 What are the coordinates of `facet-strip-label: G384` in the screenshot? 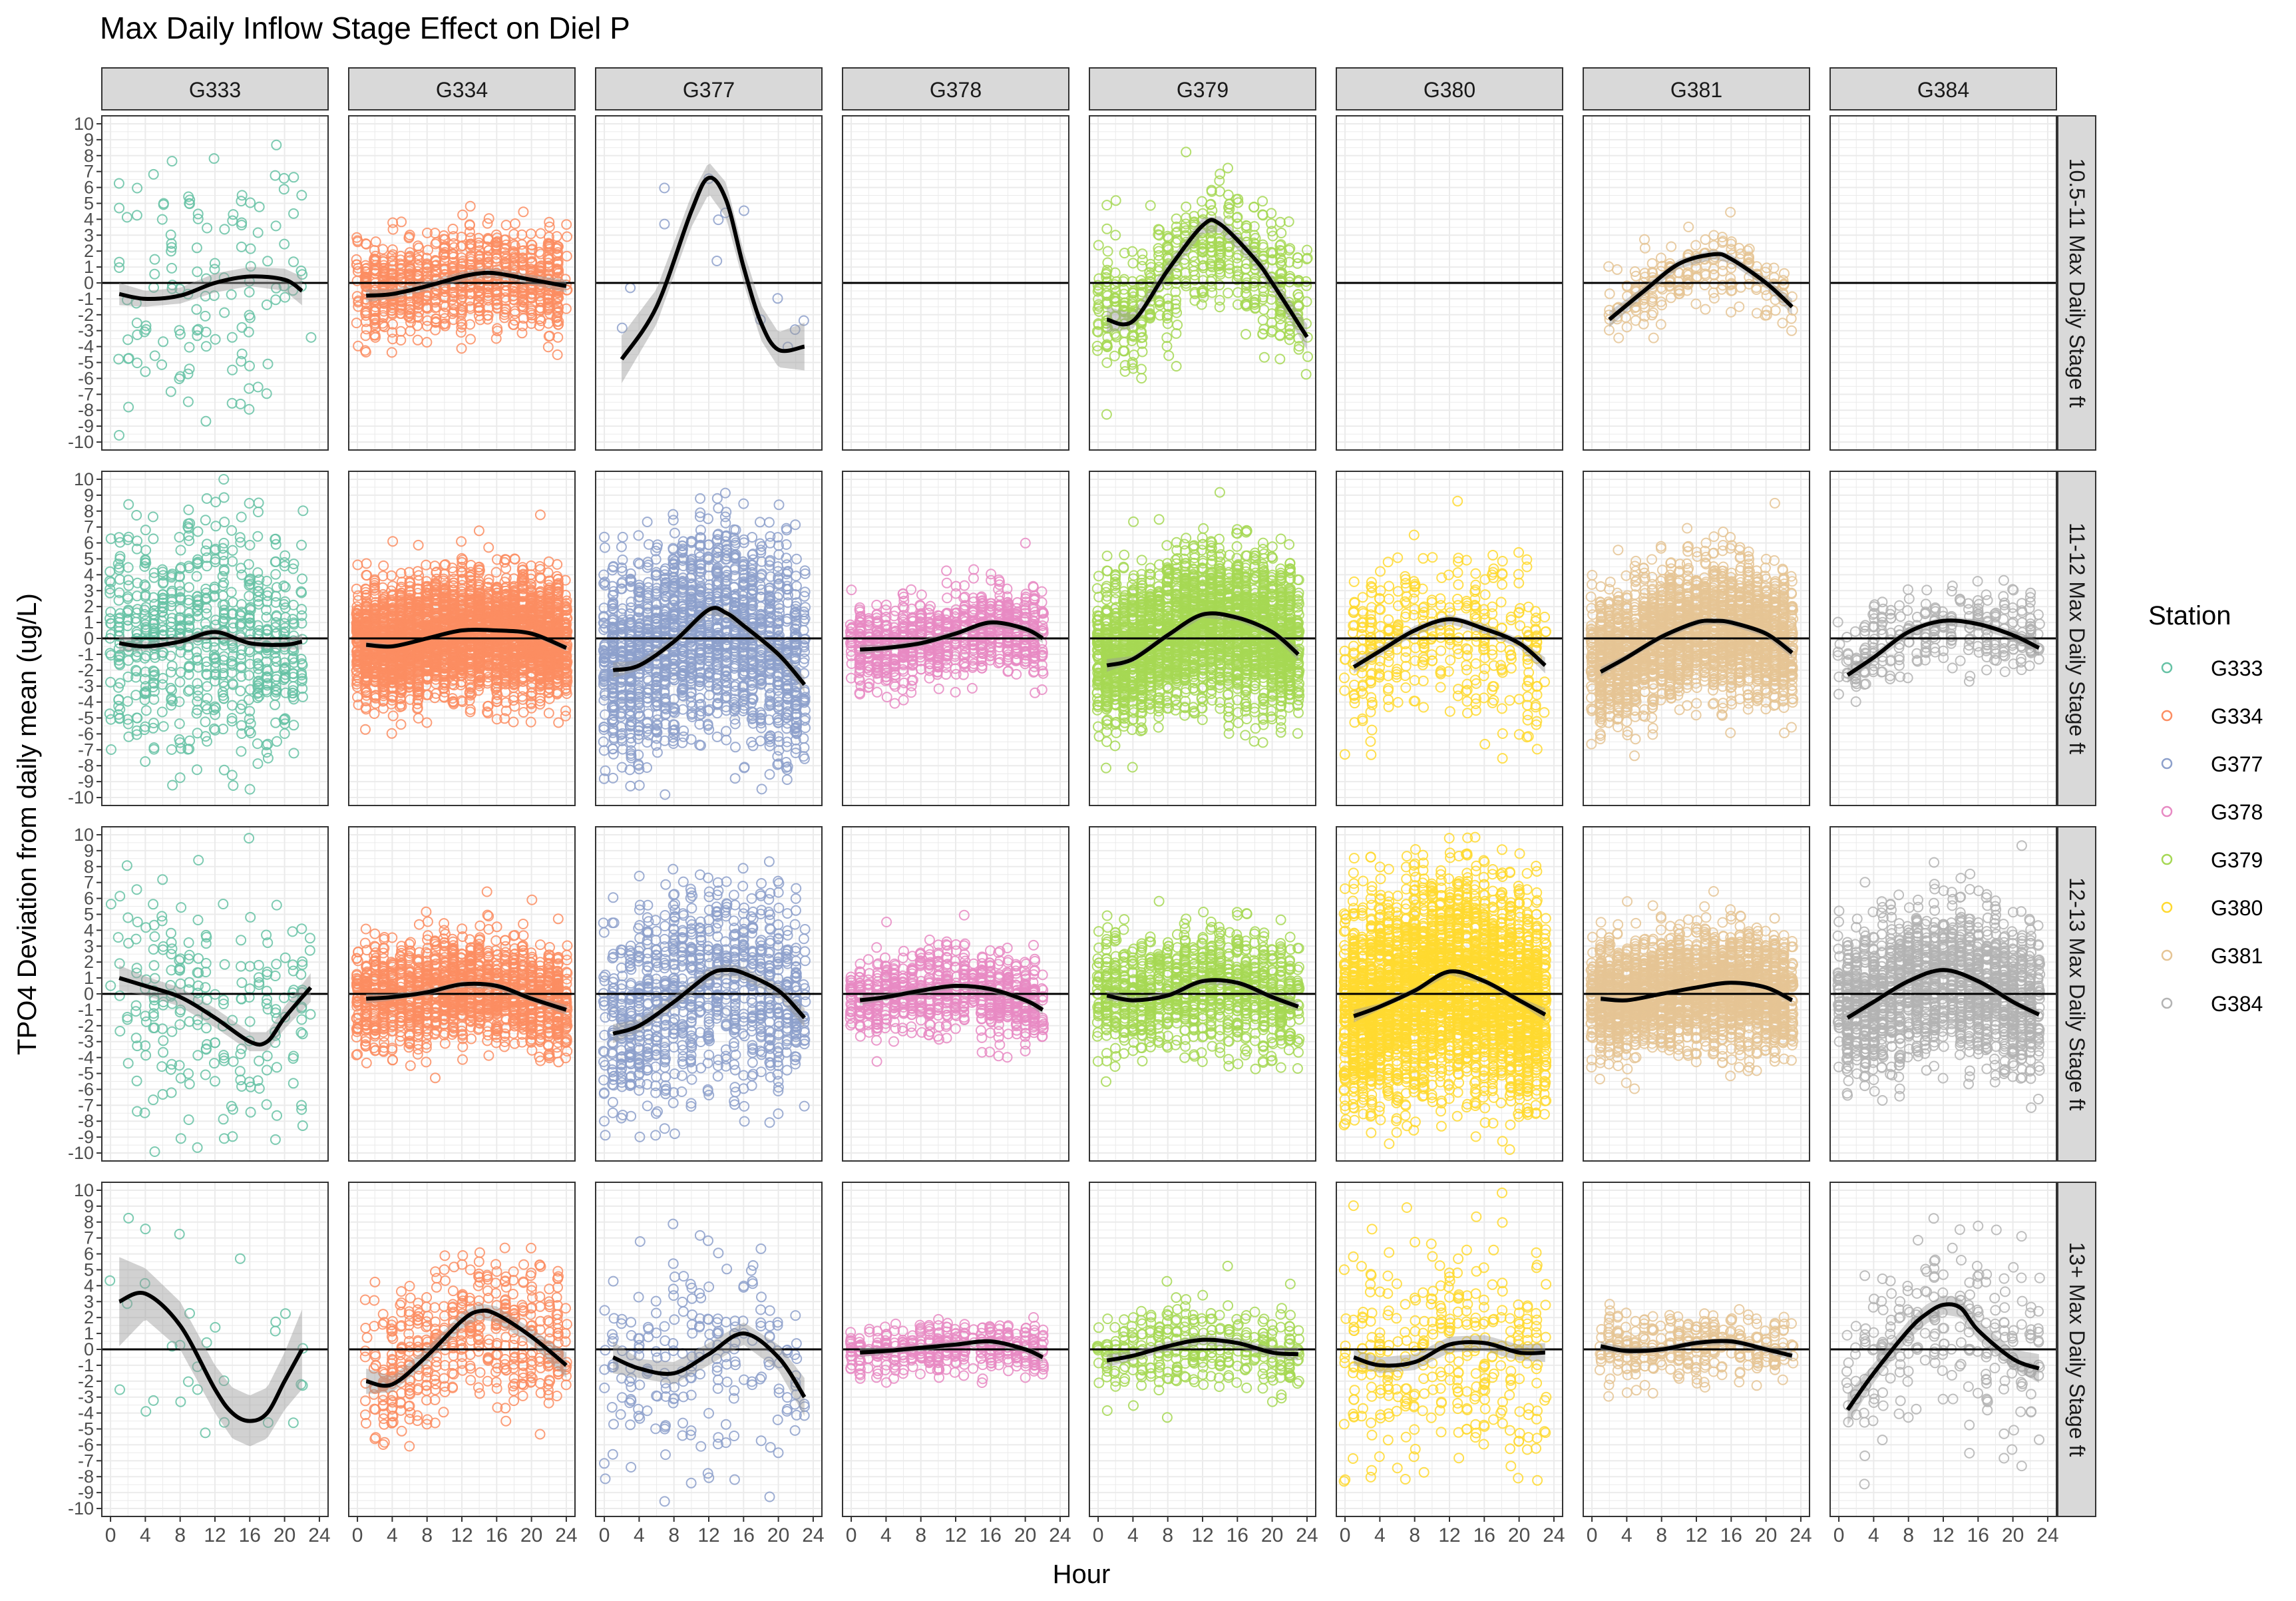 It's located at (1943, 90).